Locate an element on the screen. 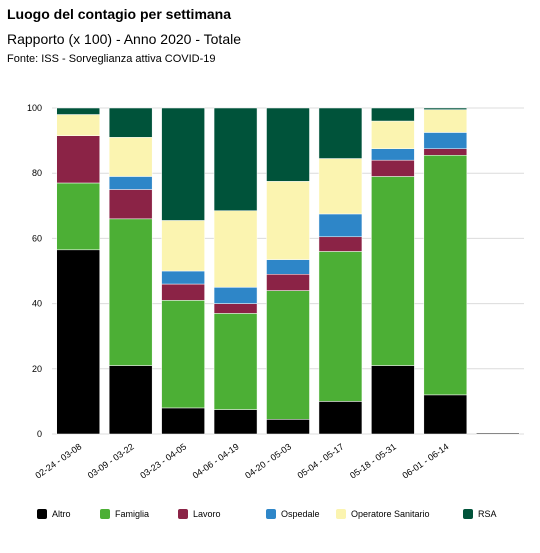 This screenshot has height=553, width=540. legend-item: Famiglia is located at coordinates (124, 514).